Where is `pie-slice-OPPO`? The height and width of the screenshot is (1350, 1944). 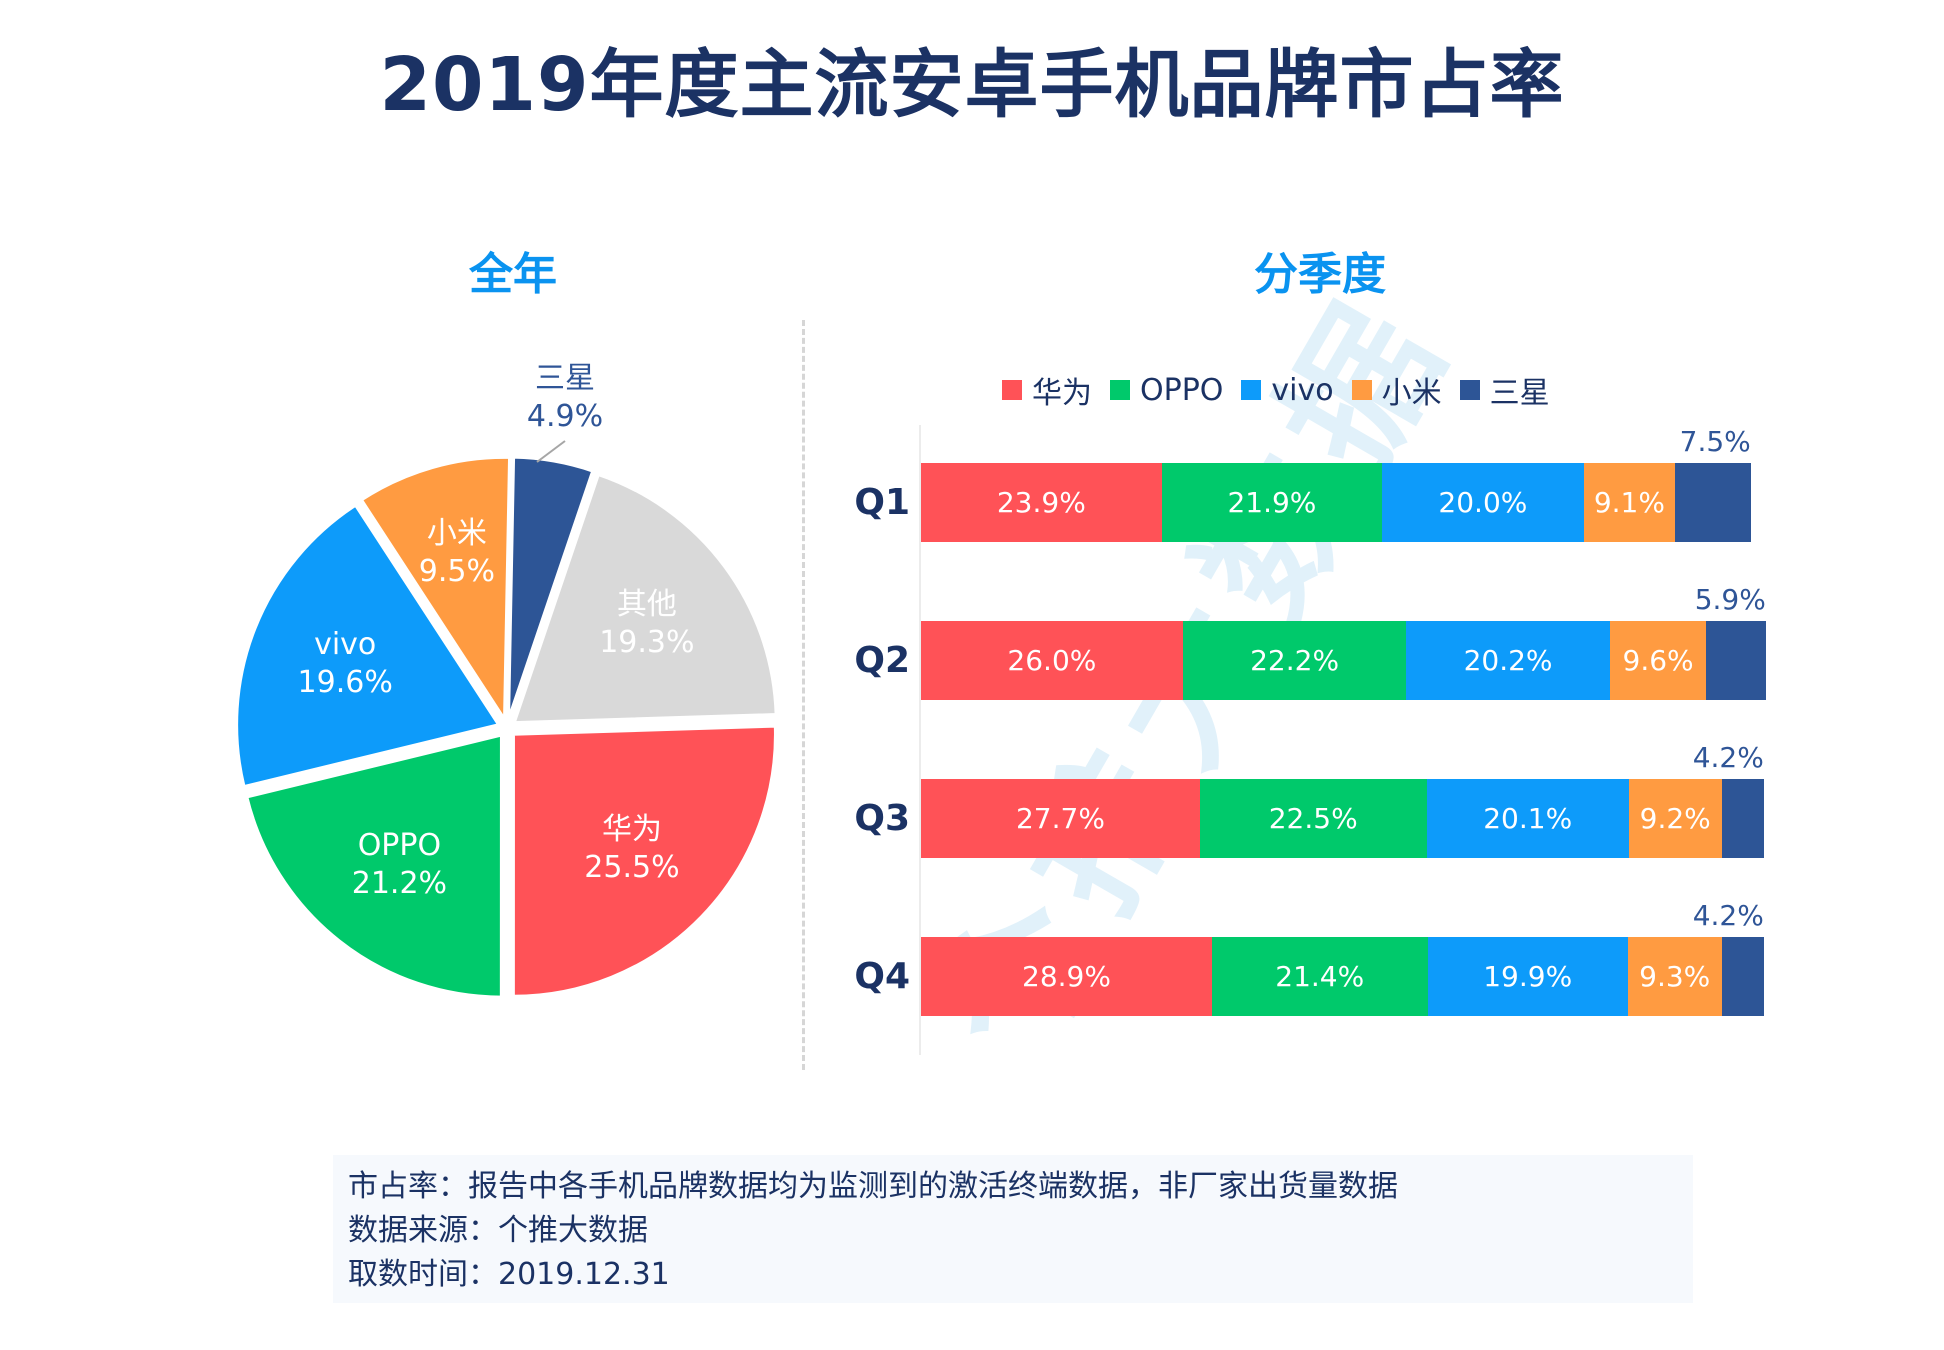
pie-slice-OPPO is located at coordinates (374, 866).